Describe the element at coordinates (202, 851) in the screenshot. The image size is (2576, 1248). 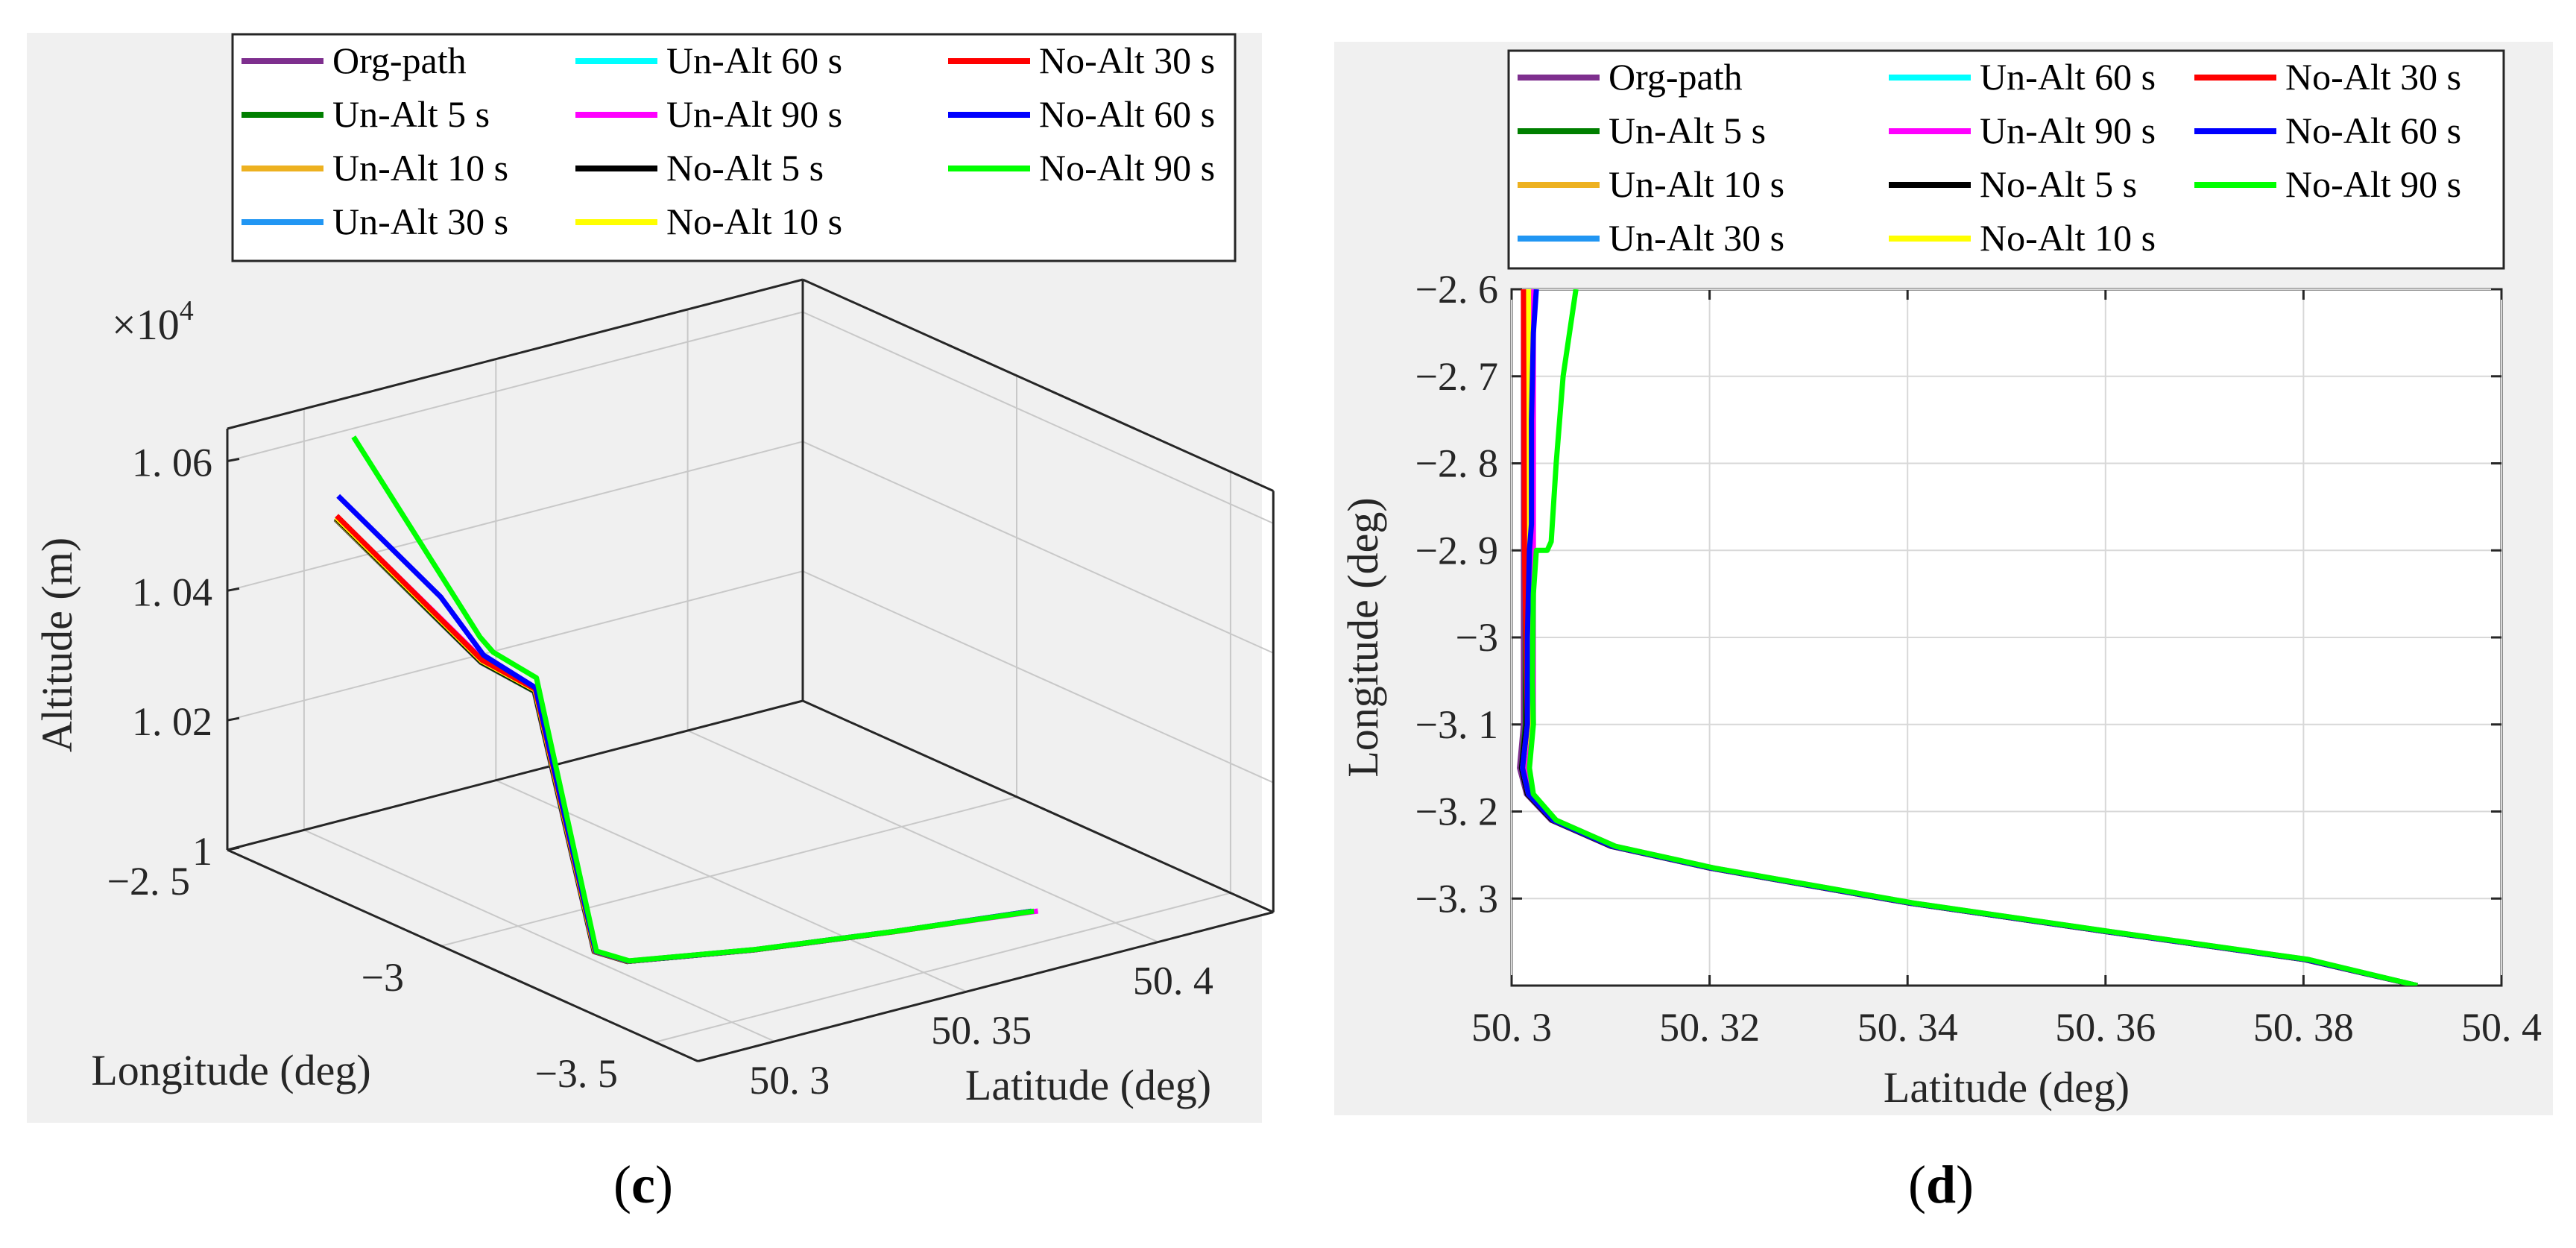
I see `c-ztick-label: 1` at that location.